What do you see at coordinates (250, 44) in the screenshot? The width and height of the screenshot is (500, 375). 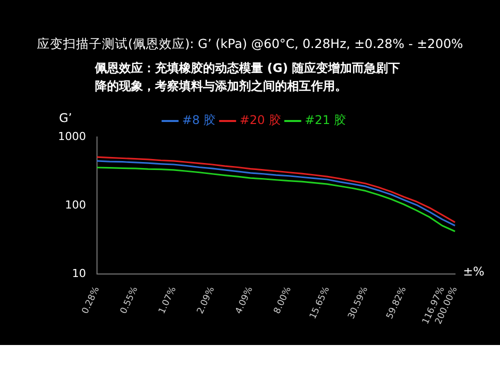 I see `chart-title: 应变扫描子测试(佩恩效应): G’ (kPa) @60°C, 0.28Hz, ±0.28% - ±200%` at bounding box center [250, 44].